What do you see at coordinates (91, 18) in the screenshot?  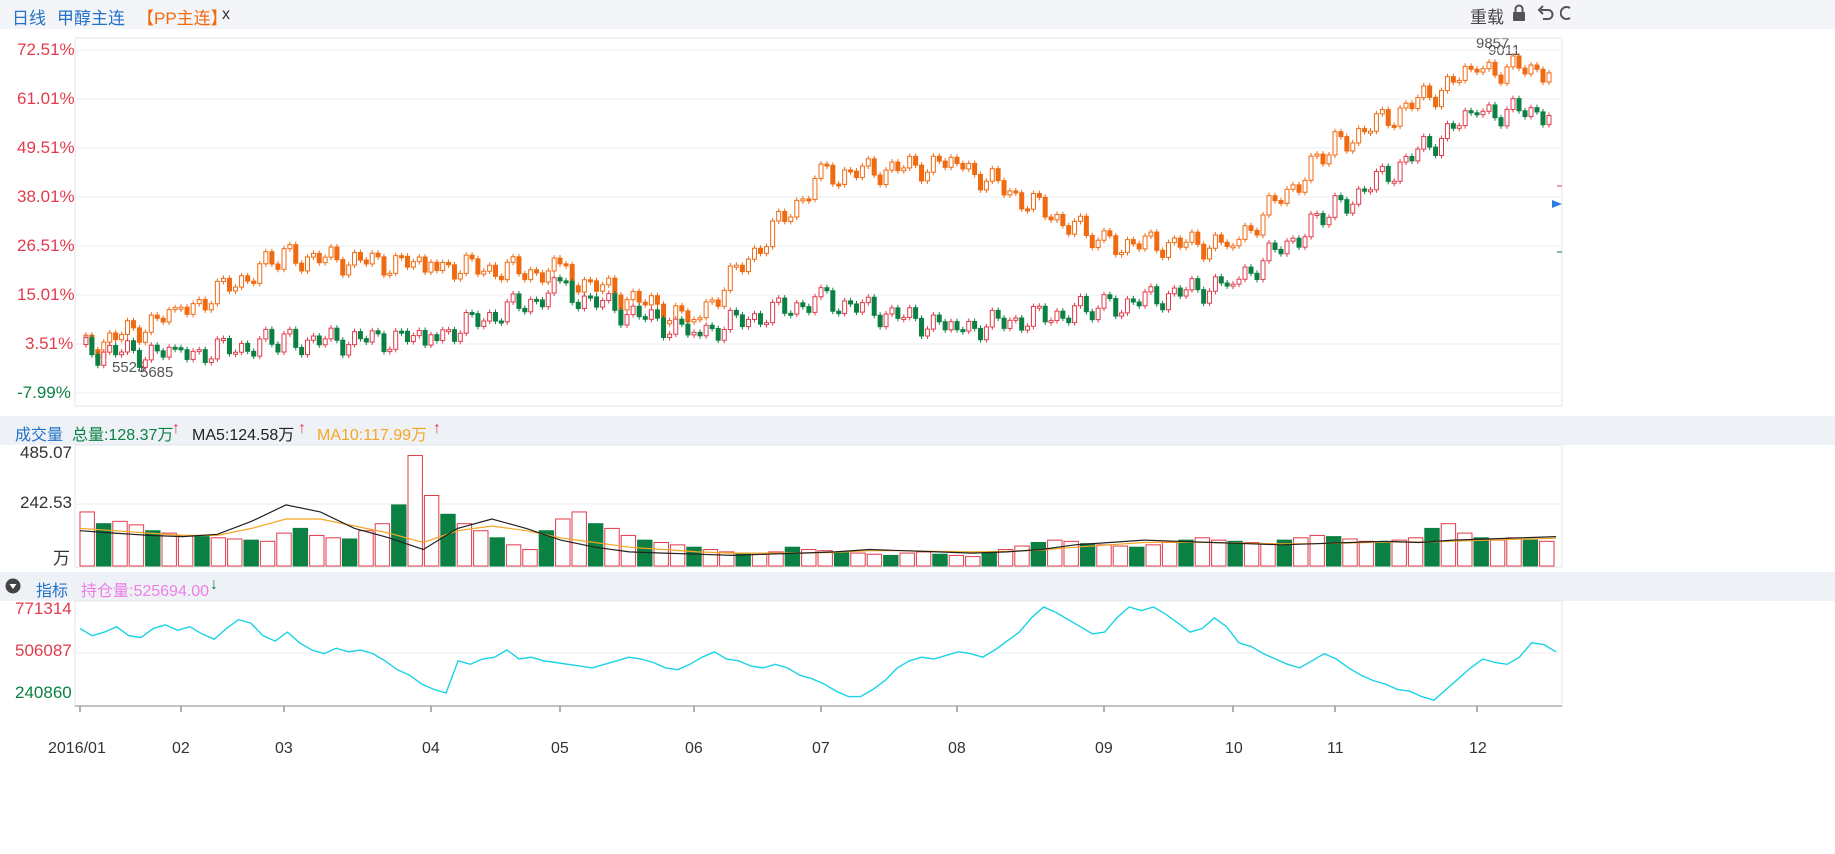 I see `tab-methanol: 甲醇主连` at bounding box center [91, 18].